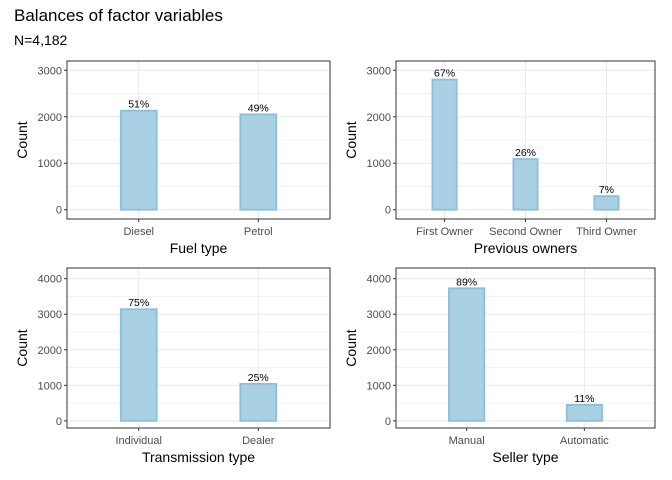 This screenshot has width=672, height=480. What do you see at coordinates (138, 232) in the screenshot?
I see `x-tick-label: Diesel` at bounding box center [138, 232].